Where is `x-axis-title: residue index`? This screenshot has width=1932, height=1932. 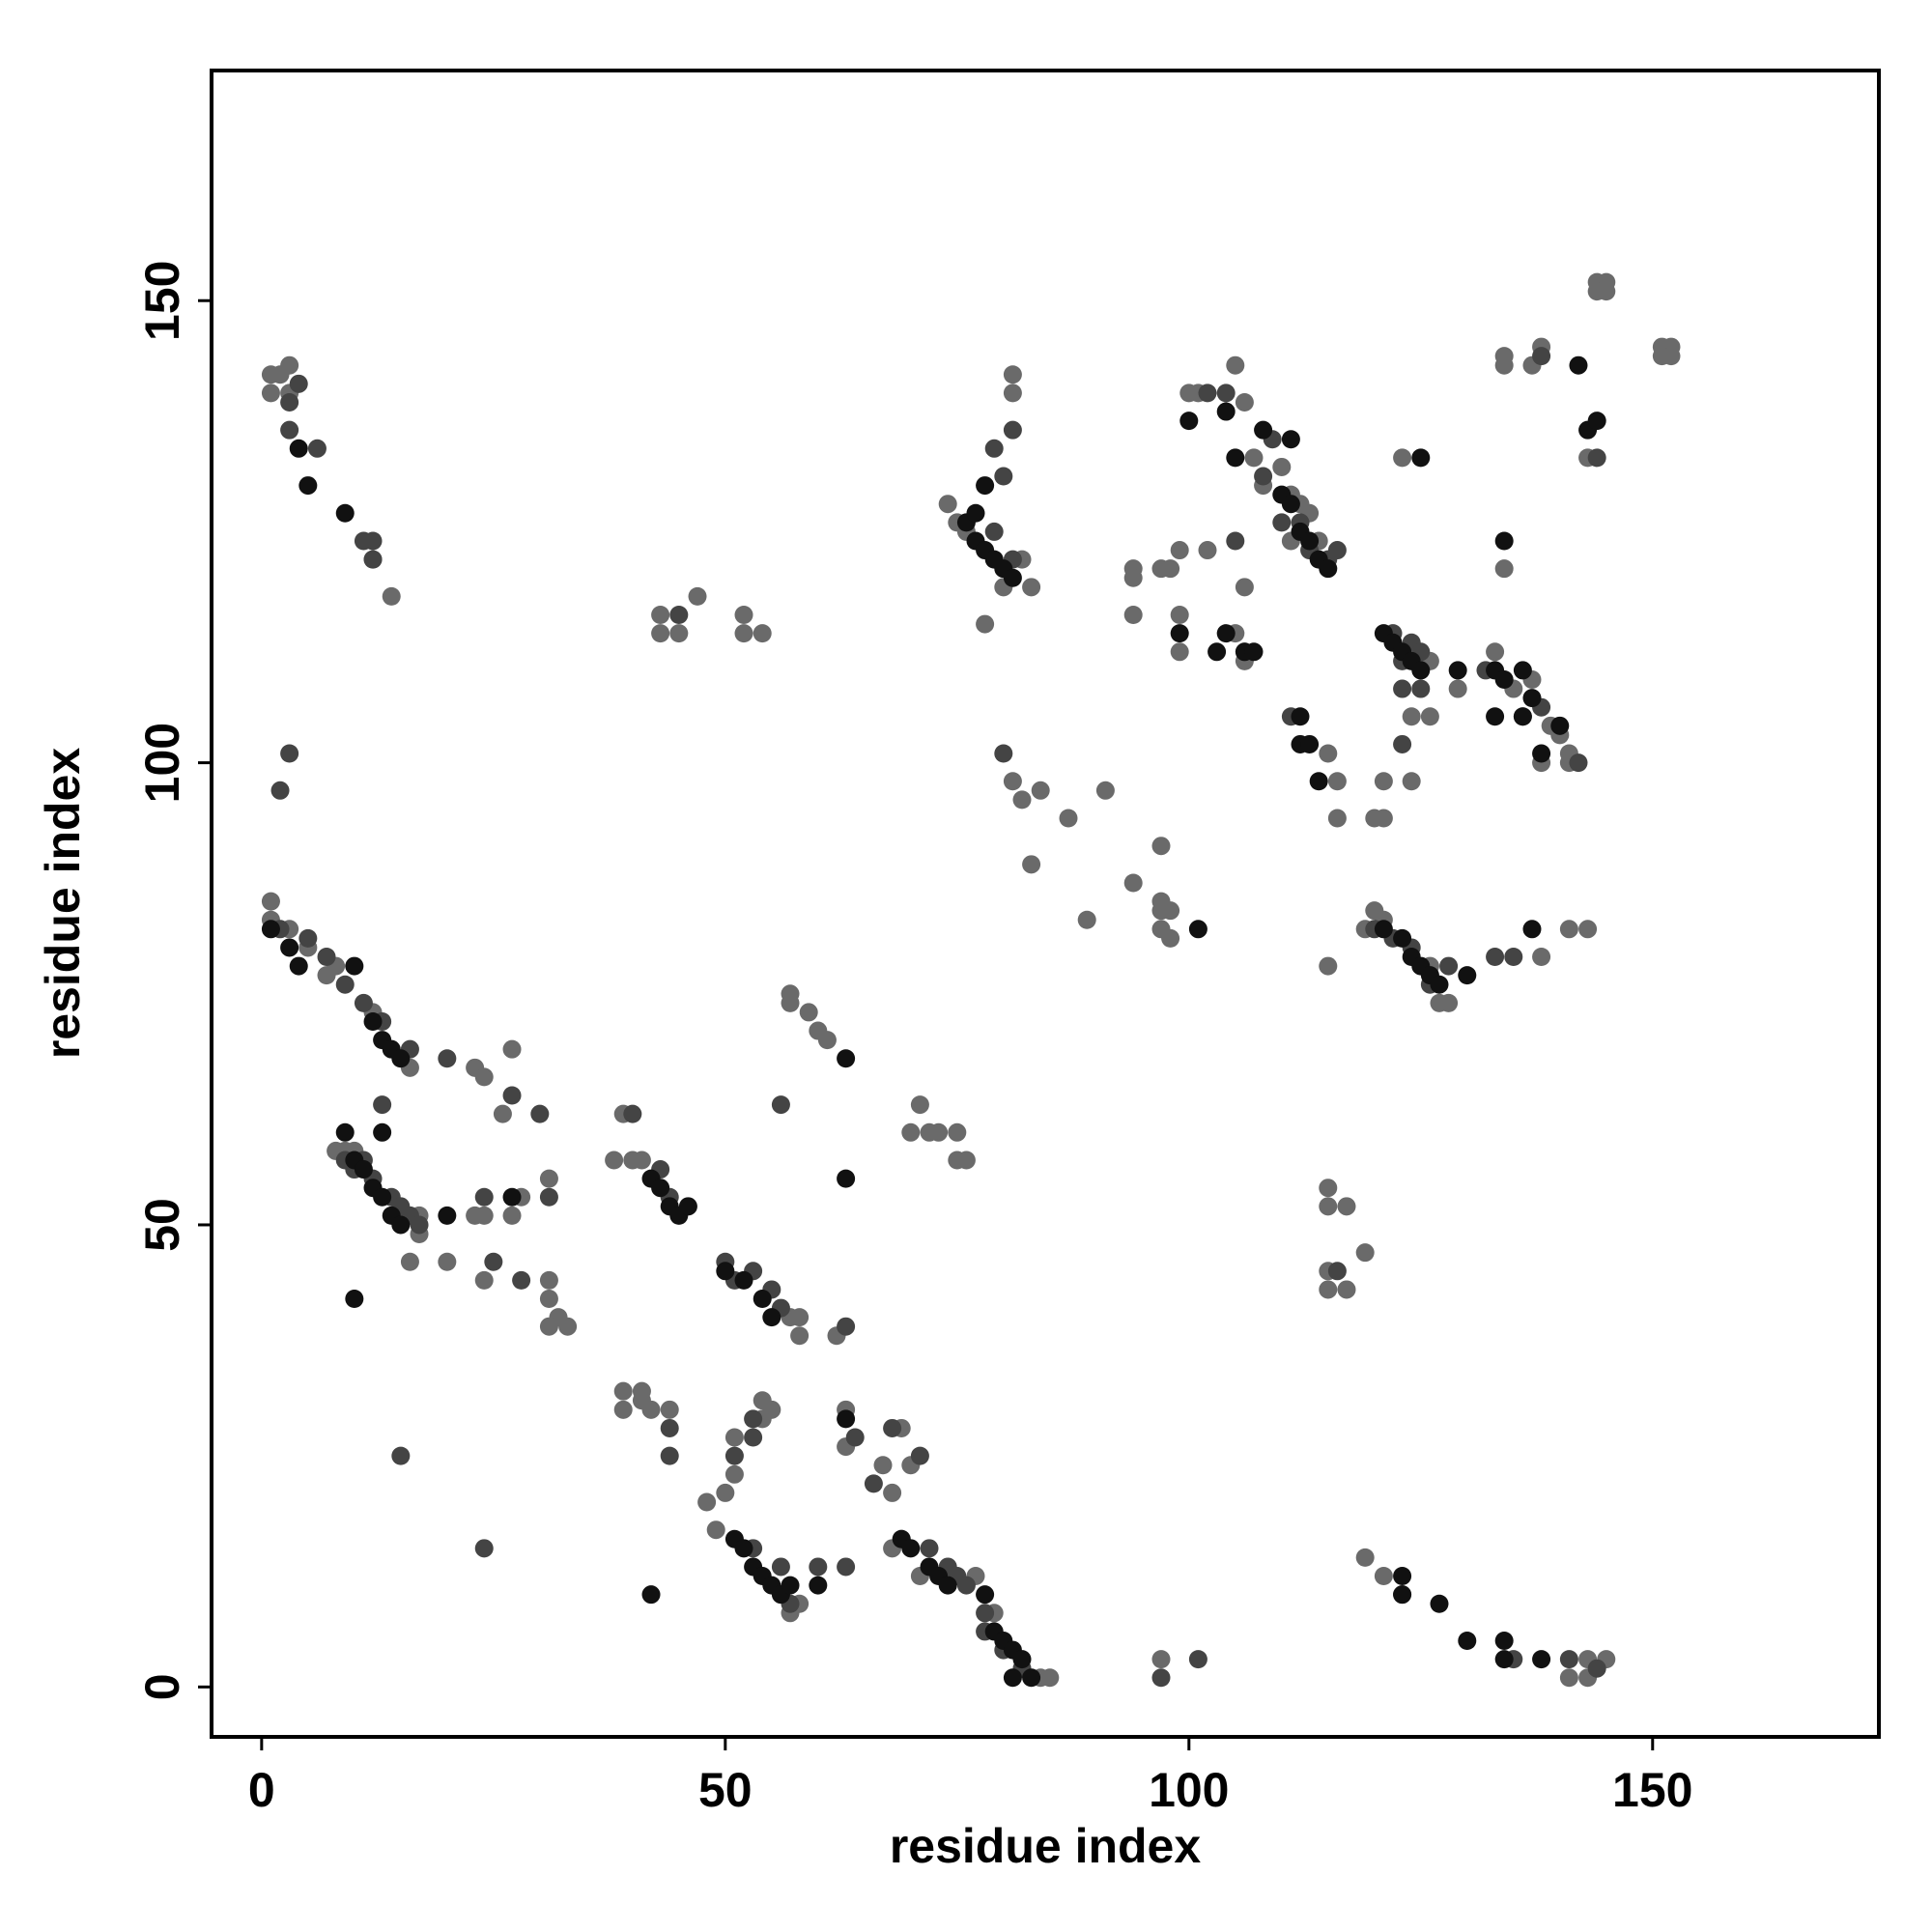
x-axis-title: residue index is located at coordinates (1046, 1846).